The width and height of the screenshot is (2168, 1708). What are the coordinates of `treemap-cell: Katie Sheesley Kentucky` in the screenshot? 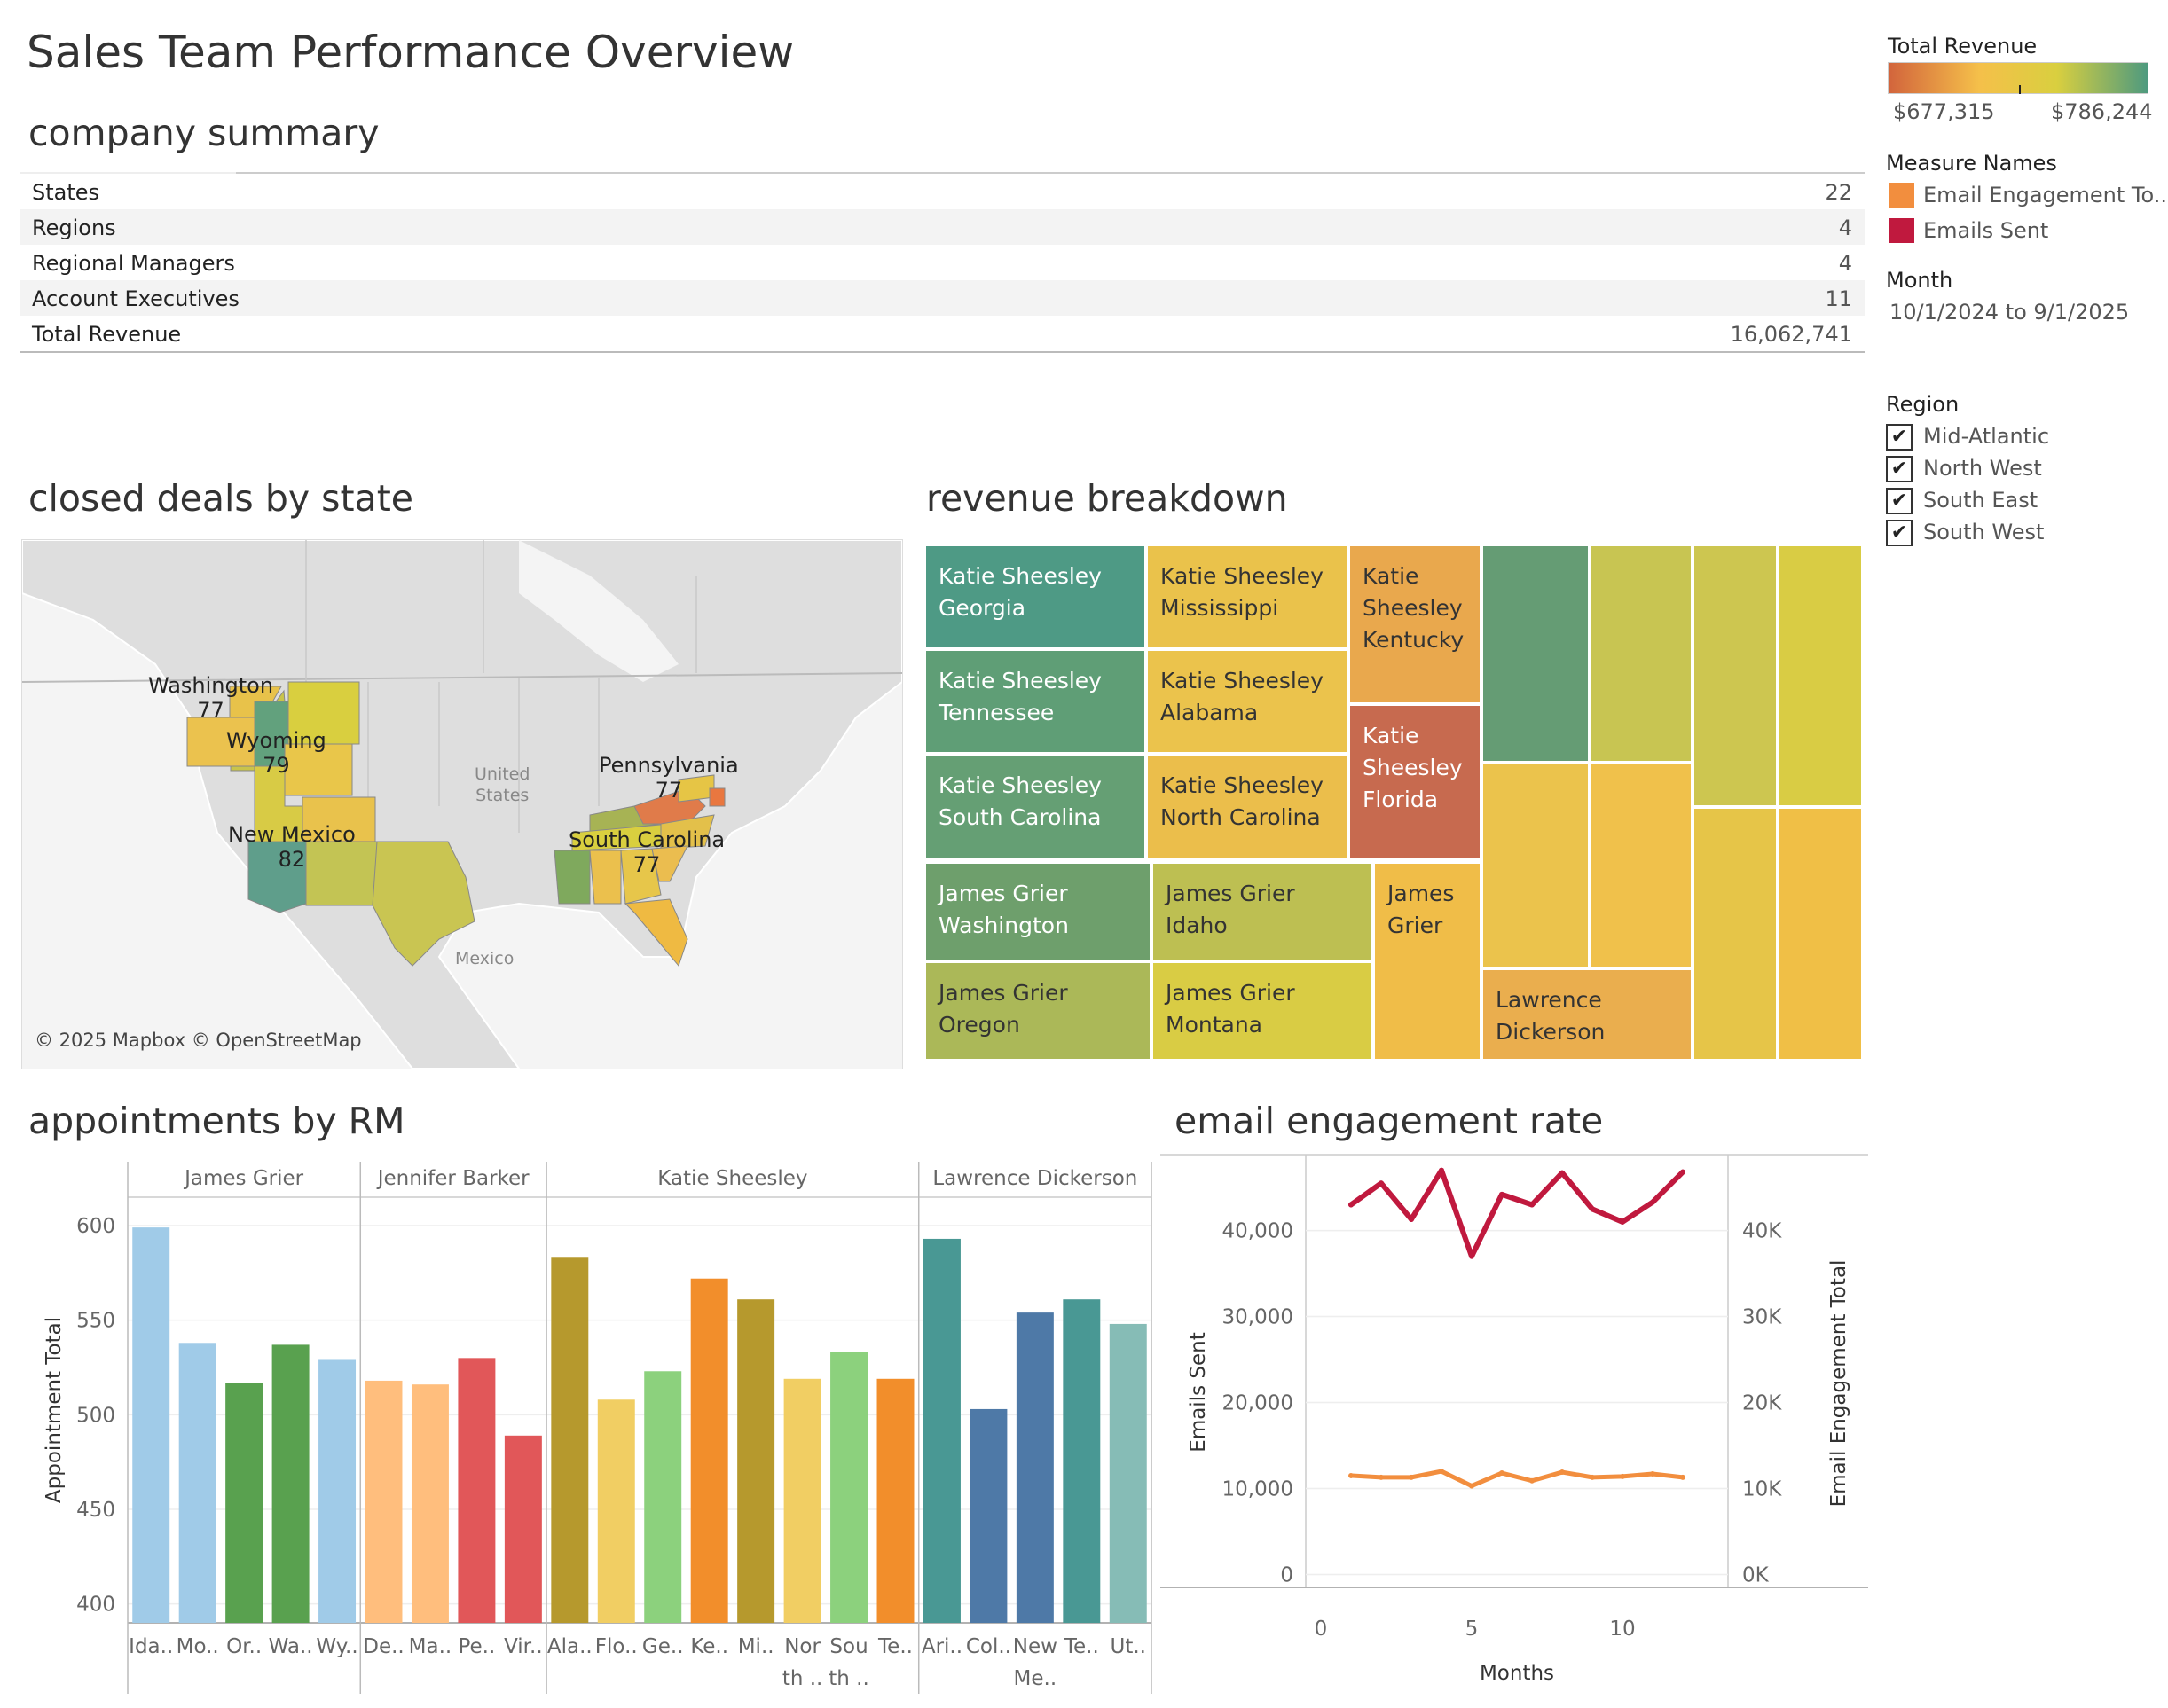 It's located at (1414, 625).